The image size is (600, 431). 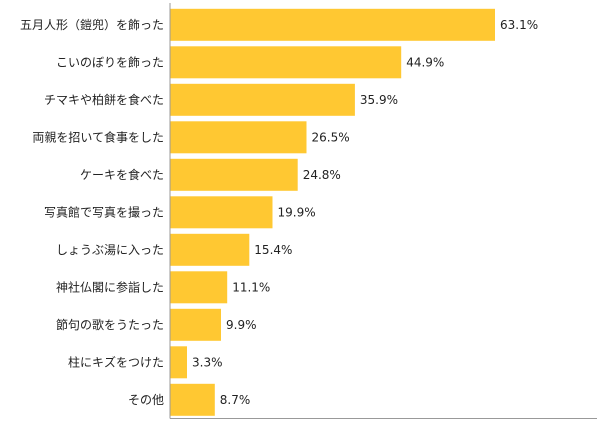 What do you see at coordinates (116, 361) in the screenshot?
I see `category-label: 柱にキズをつけた` at bounding box center [116, 361].